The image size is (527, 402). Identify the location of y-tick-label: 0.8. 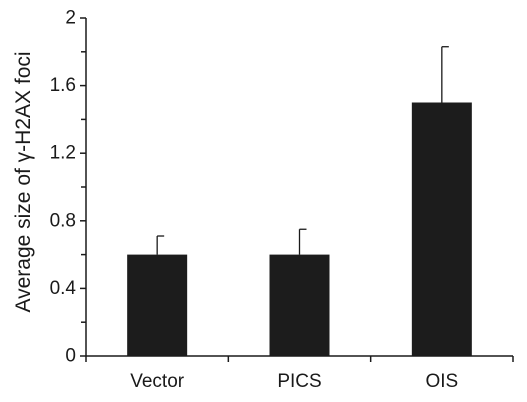
(63, 220).